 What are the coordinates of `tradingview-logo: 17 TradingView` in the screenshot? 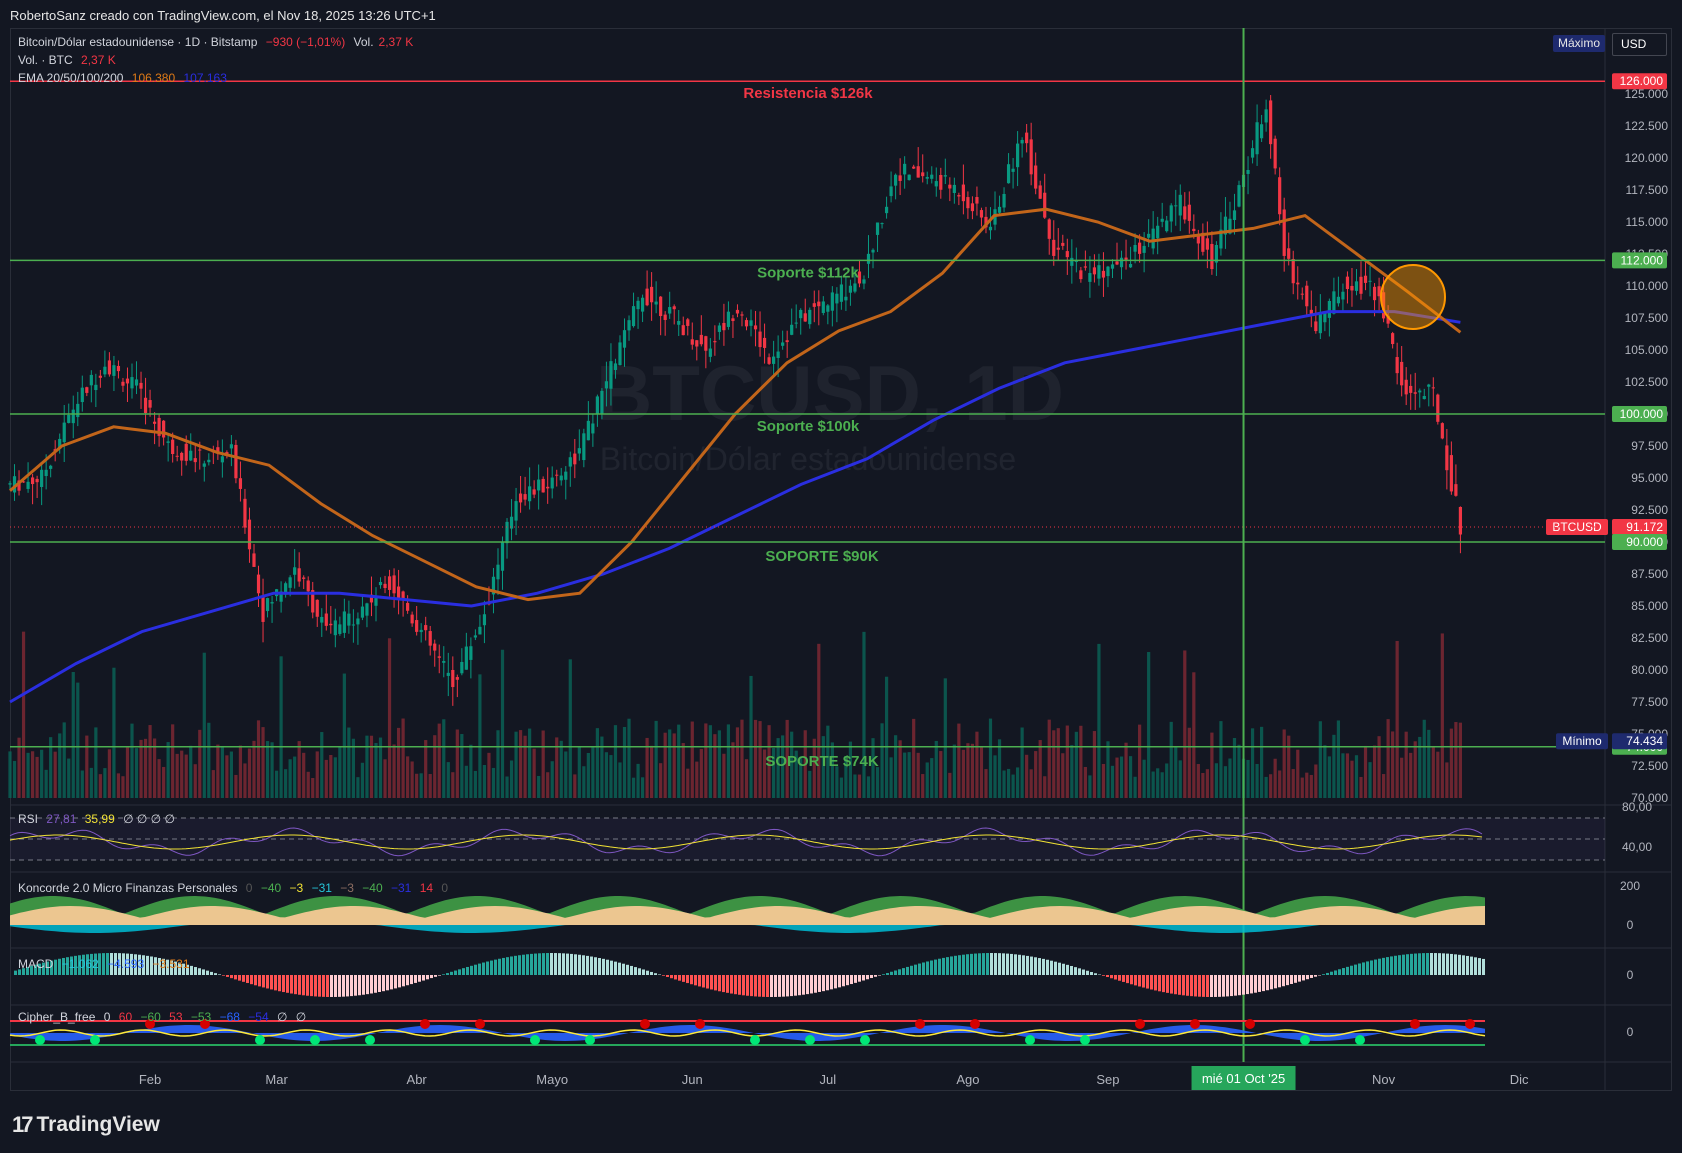 It's located at (86, 1125).